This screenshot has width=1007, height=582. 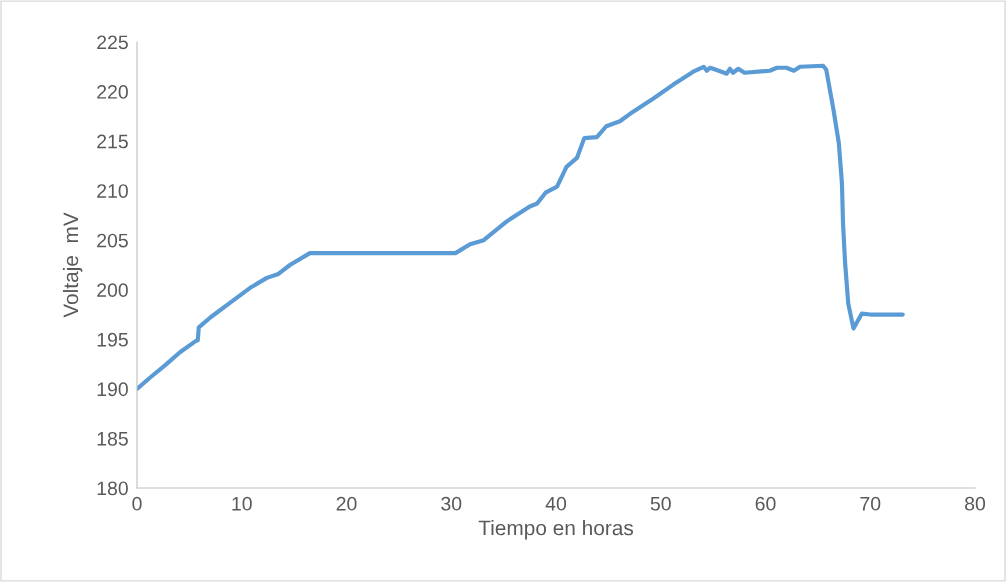 What do you see at coordinates (112, 141) in the screenshot?
I see `y-tick-label: 215` at bounding box center [112, 141].